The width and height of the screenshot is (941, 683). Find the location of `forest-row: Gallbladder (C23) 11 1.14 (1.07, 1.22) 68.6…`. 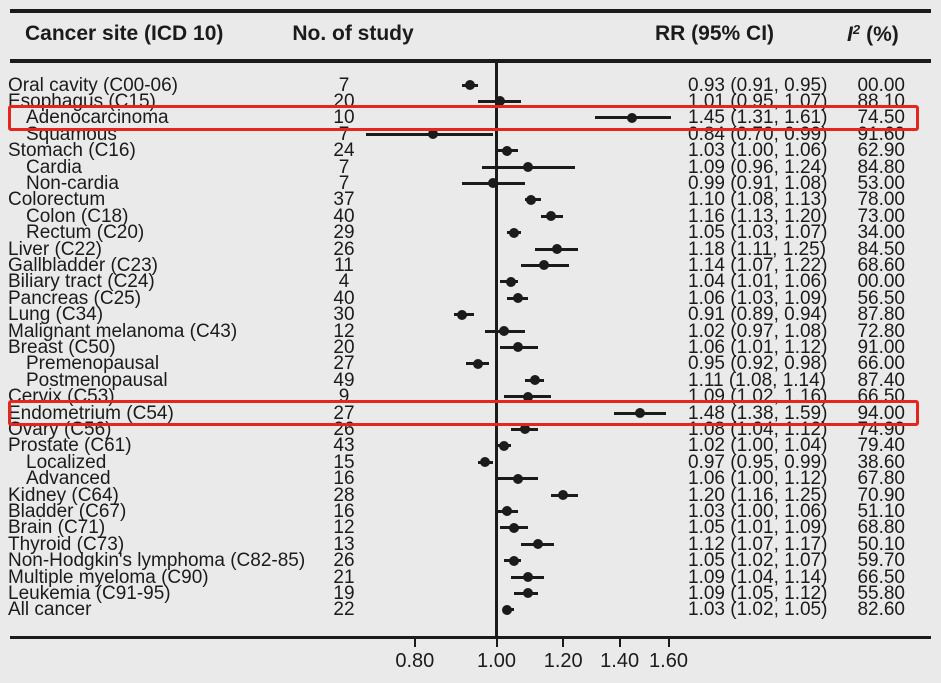

forest-row: Gallbladder (C23) 11 1.14 (1.07, 1.22) 68.6… is located at coordinates (470, 265).